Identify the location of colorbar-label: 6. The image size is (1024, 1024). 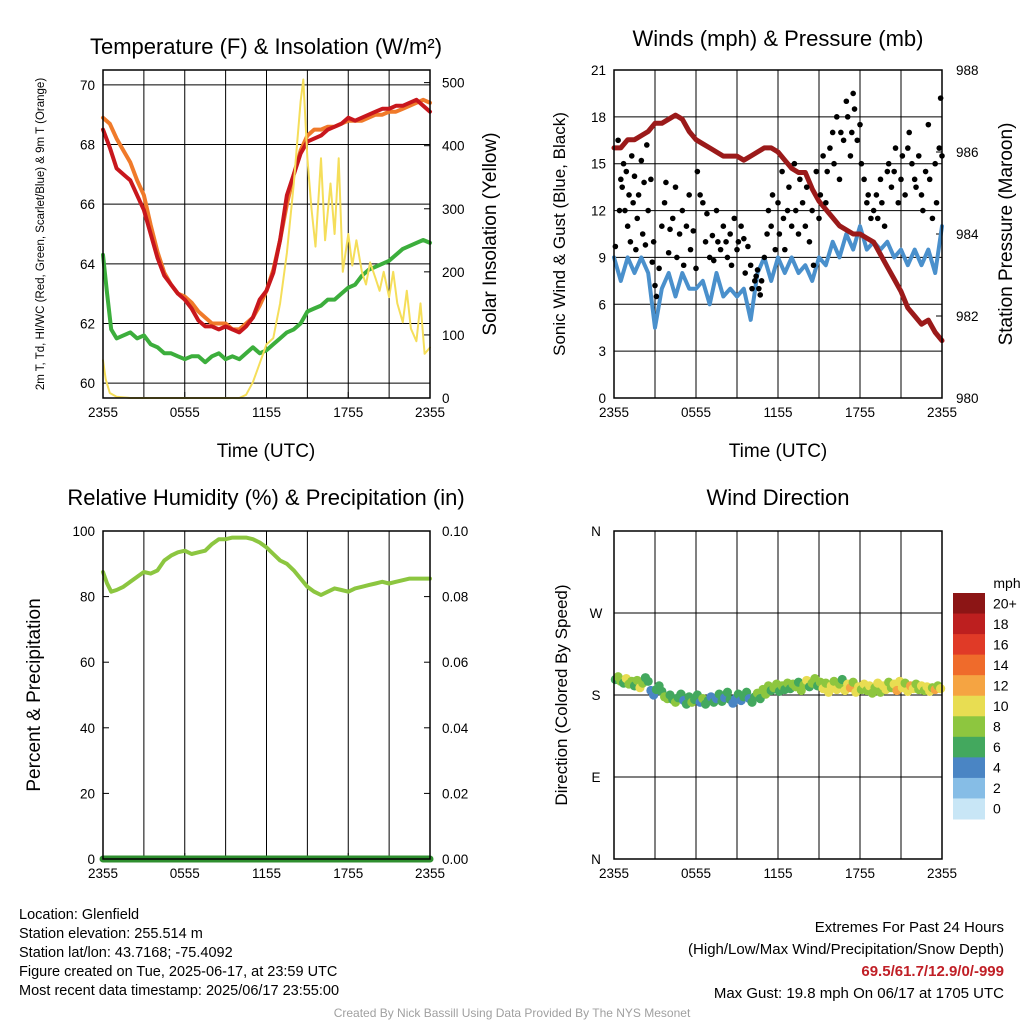
(997, 747).